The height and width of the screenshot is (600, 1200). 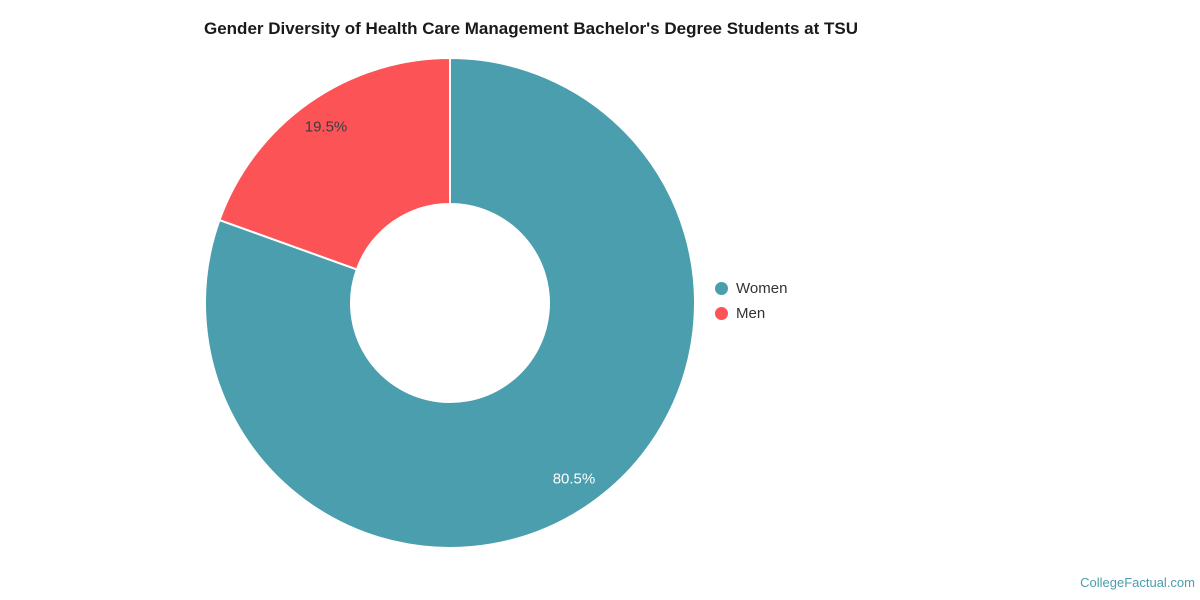 What do you see at coordinates (574, 479) in the screenshot?
I see `slice-label-women: 80.5%` at bounding box center [574, 479].